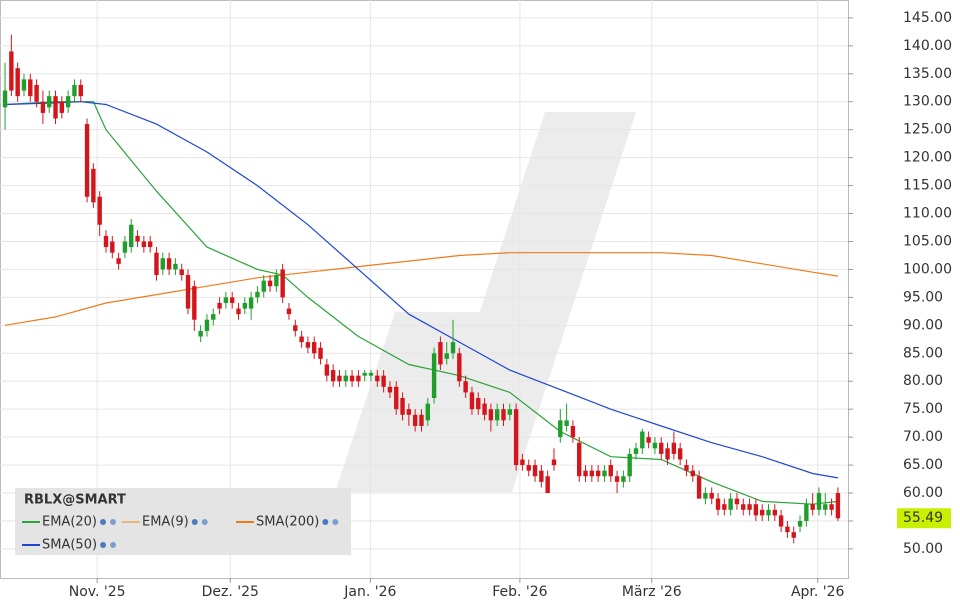  Describe the element at coordinates (652, 592) in the screenshot. I see `x-tick-label: März '26` at that location.